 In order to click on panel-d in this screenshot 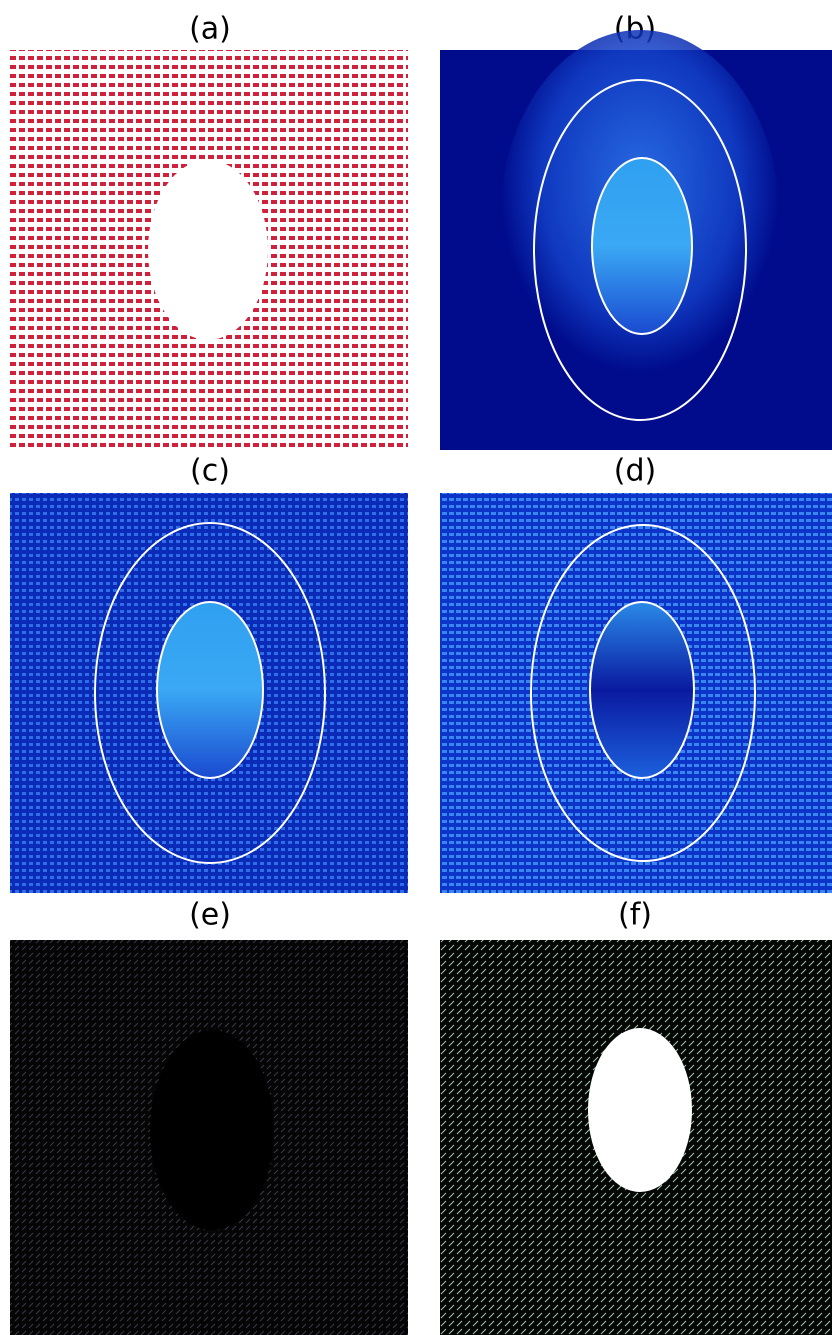, I will do `click(636, 693)`.